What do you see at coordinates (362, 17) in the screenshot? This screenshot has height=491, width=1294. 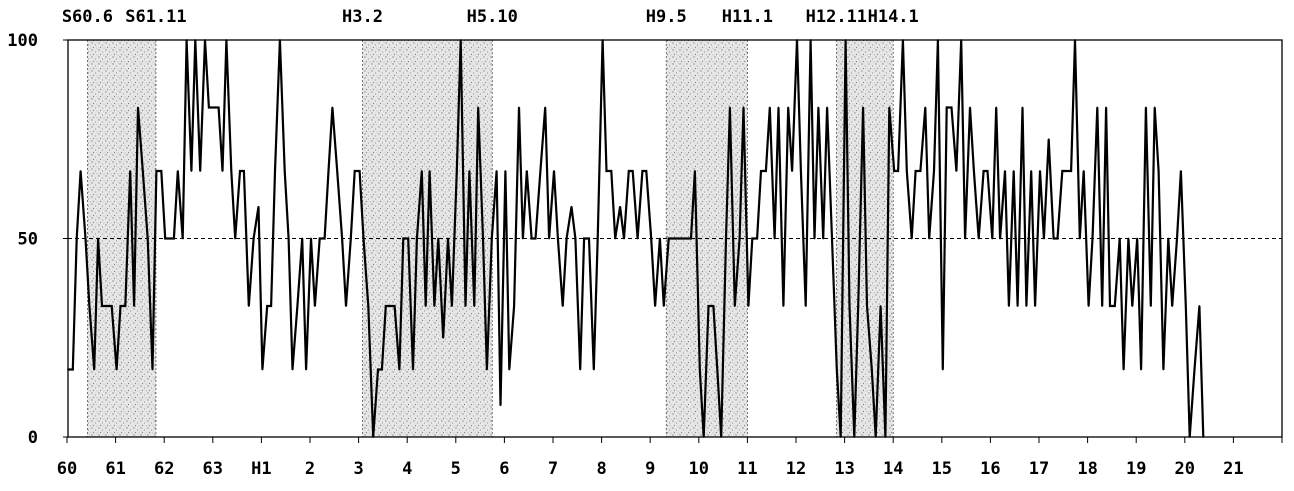 I see `turning-point-label: H3.2` at bounding box center [362, 17].